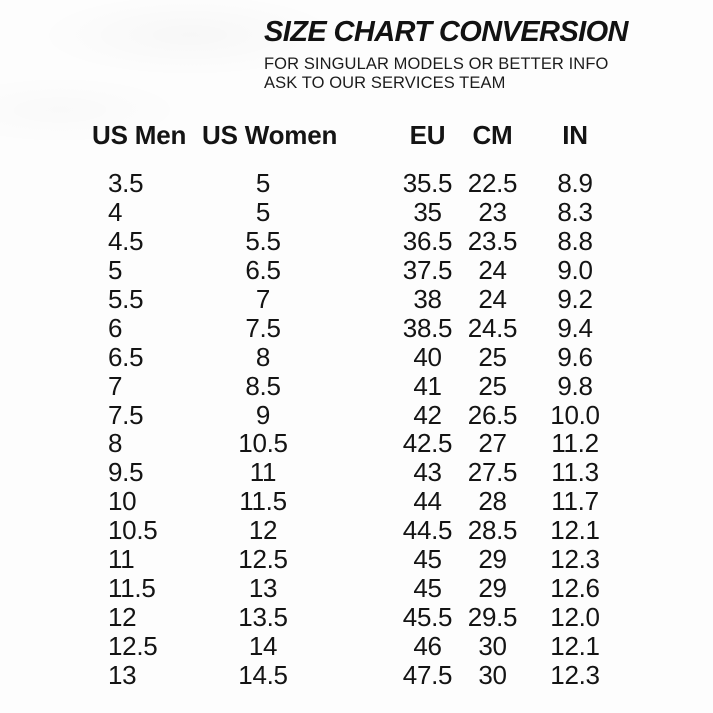  I want to click on table-row: 11 12.5 45 29 12.3, so click(356, 559).